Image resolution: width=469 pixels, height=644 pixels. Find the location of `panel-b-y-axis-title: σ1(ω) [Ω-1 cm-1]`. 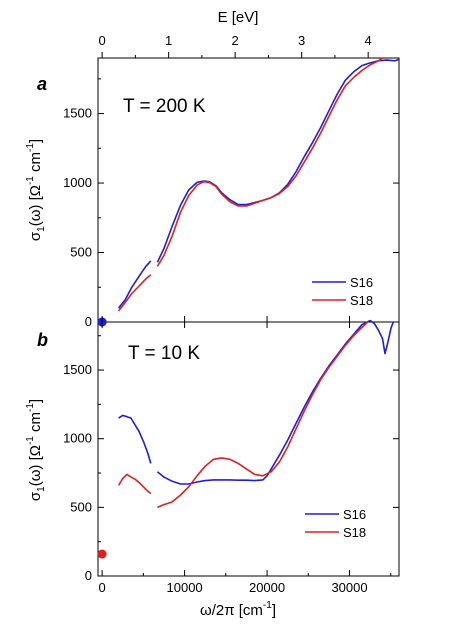

panel-b-y-axis-title: σ1(ω) [Ω-1 cm-1] is located at coordinates (36, 450).